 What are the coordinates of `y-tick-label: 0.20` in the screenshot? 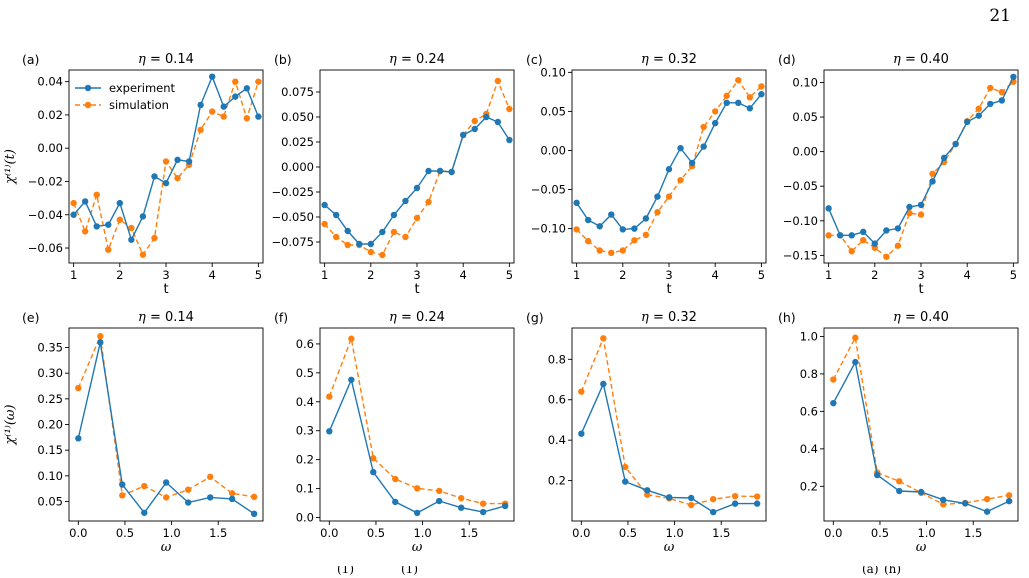 It's located at (50, 425).